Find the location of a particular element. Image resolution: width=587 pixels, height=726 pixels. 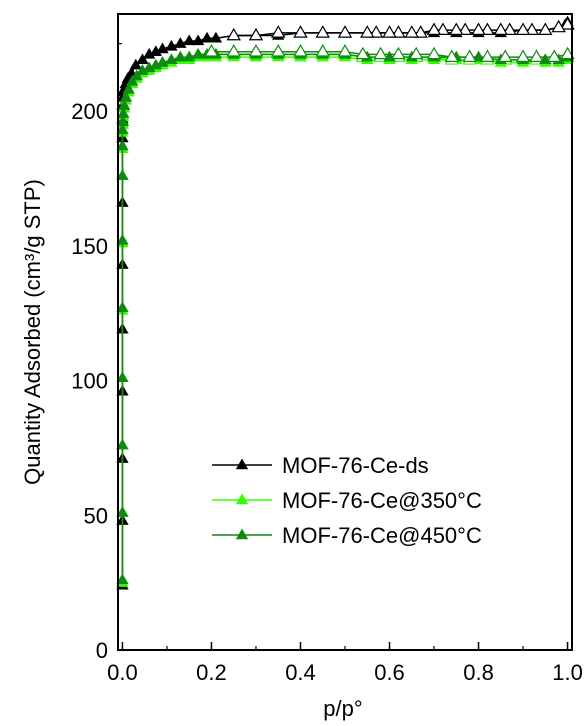

legend-item: MOF-76-Ce@350°C is located at coordinates (347, 500).